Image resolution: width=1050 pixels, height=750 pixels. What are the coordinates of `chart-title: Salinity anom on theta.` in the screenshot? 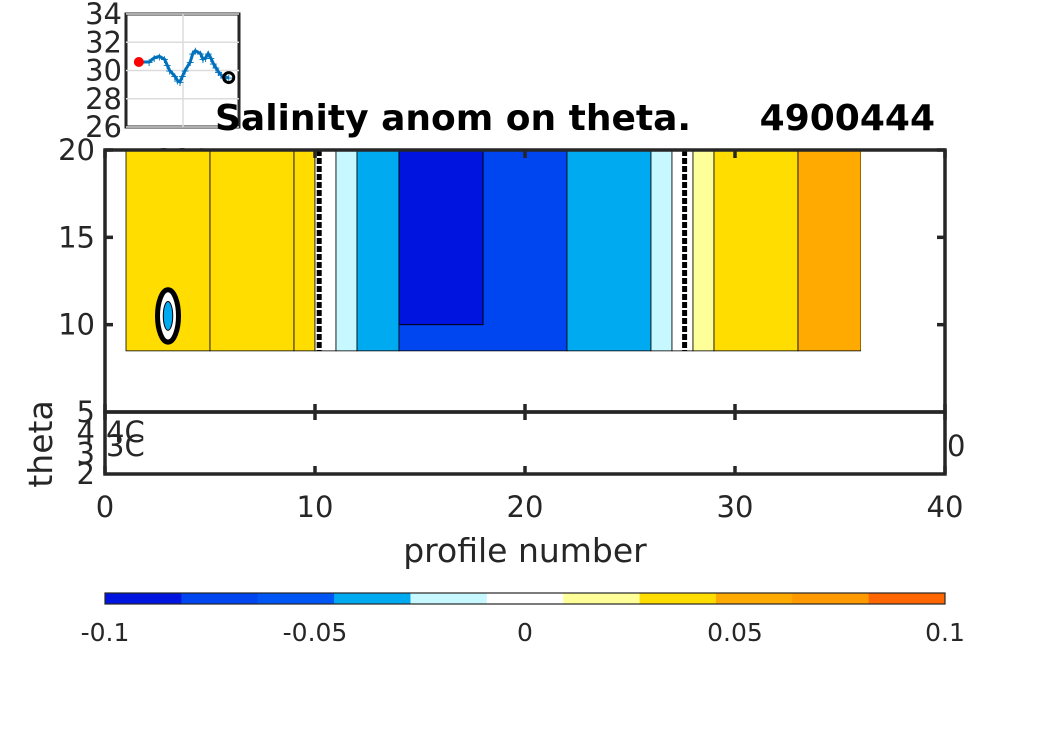 It's located at (453, 118).